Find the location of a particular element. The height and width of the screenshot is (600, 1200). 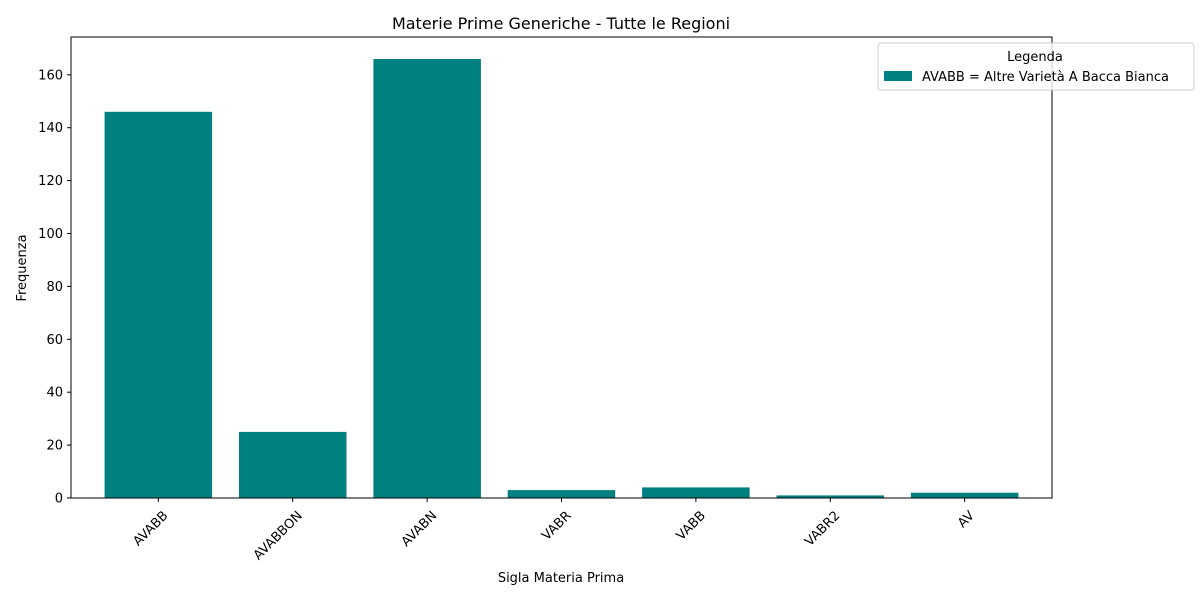

x-tick-label-avabb: AVABB is located at coordinates (150, 528).